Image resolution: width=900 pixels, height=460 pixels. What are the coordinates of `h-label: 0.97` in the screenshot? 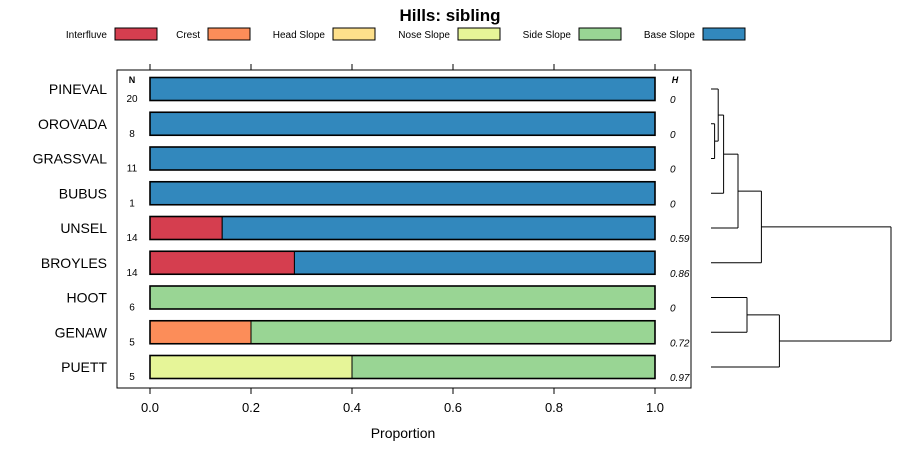 It's located at (680, 378).